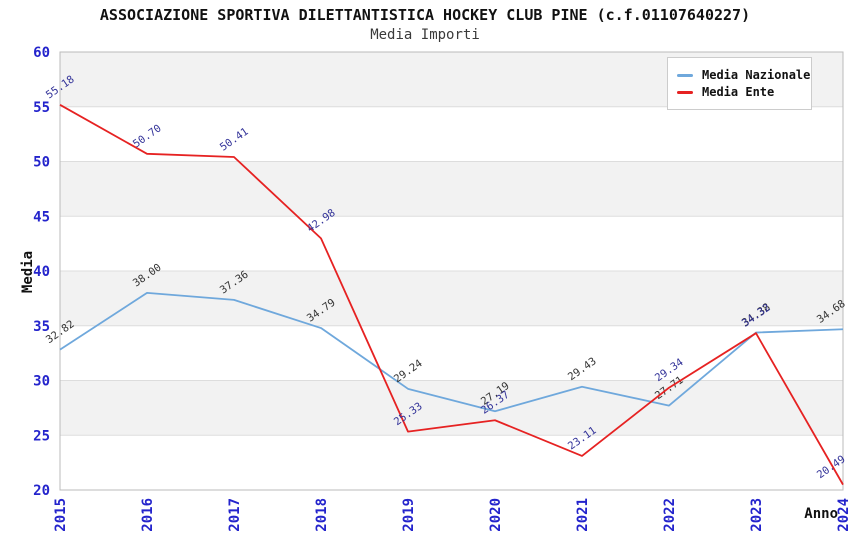 The width and height of the screenshot is (850, 550). Describe the element at coordinates (409, 515) in the screenshot. I see `svg-text: 2019` at that location.